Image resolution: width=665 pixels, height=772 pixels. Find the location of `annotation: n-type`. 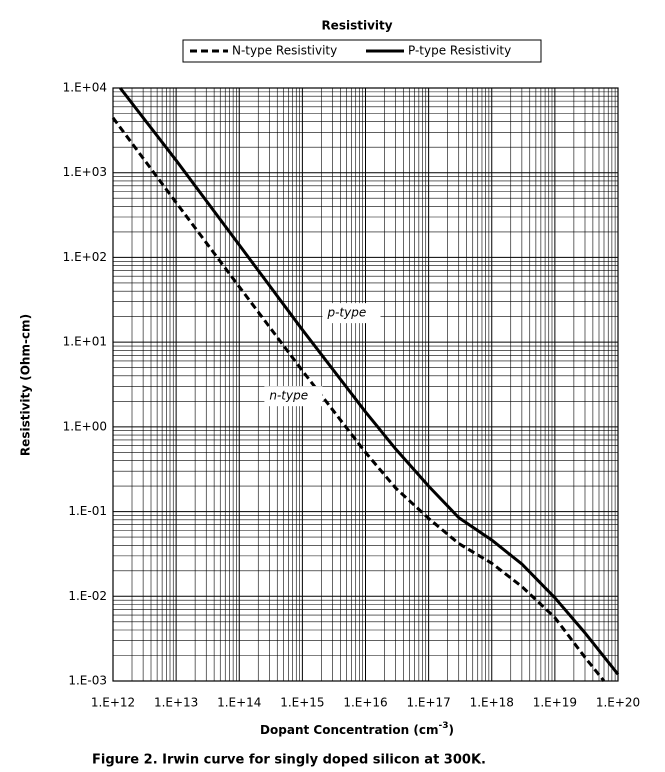

annotation: n-type is located at coordinates (293, 396).